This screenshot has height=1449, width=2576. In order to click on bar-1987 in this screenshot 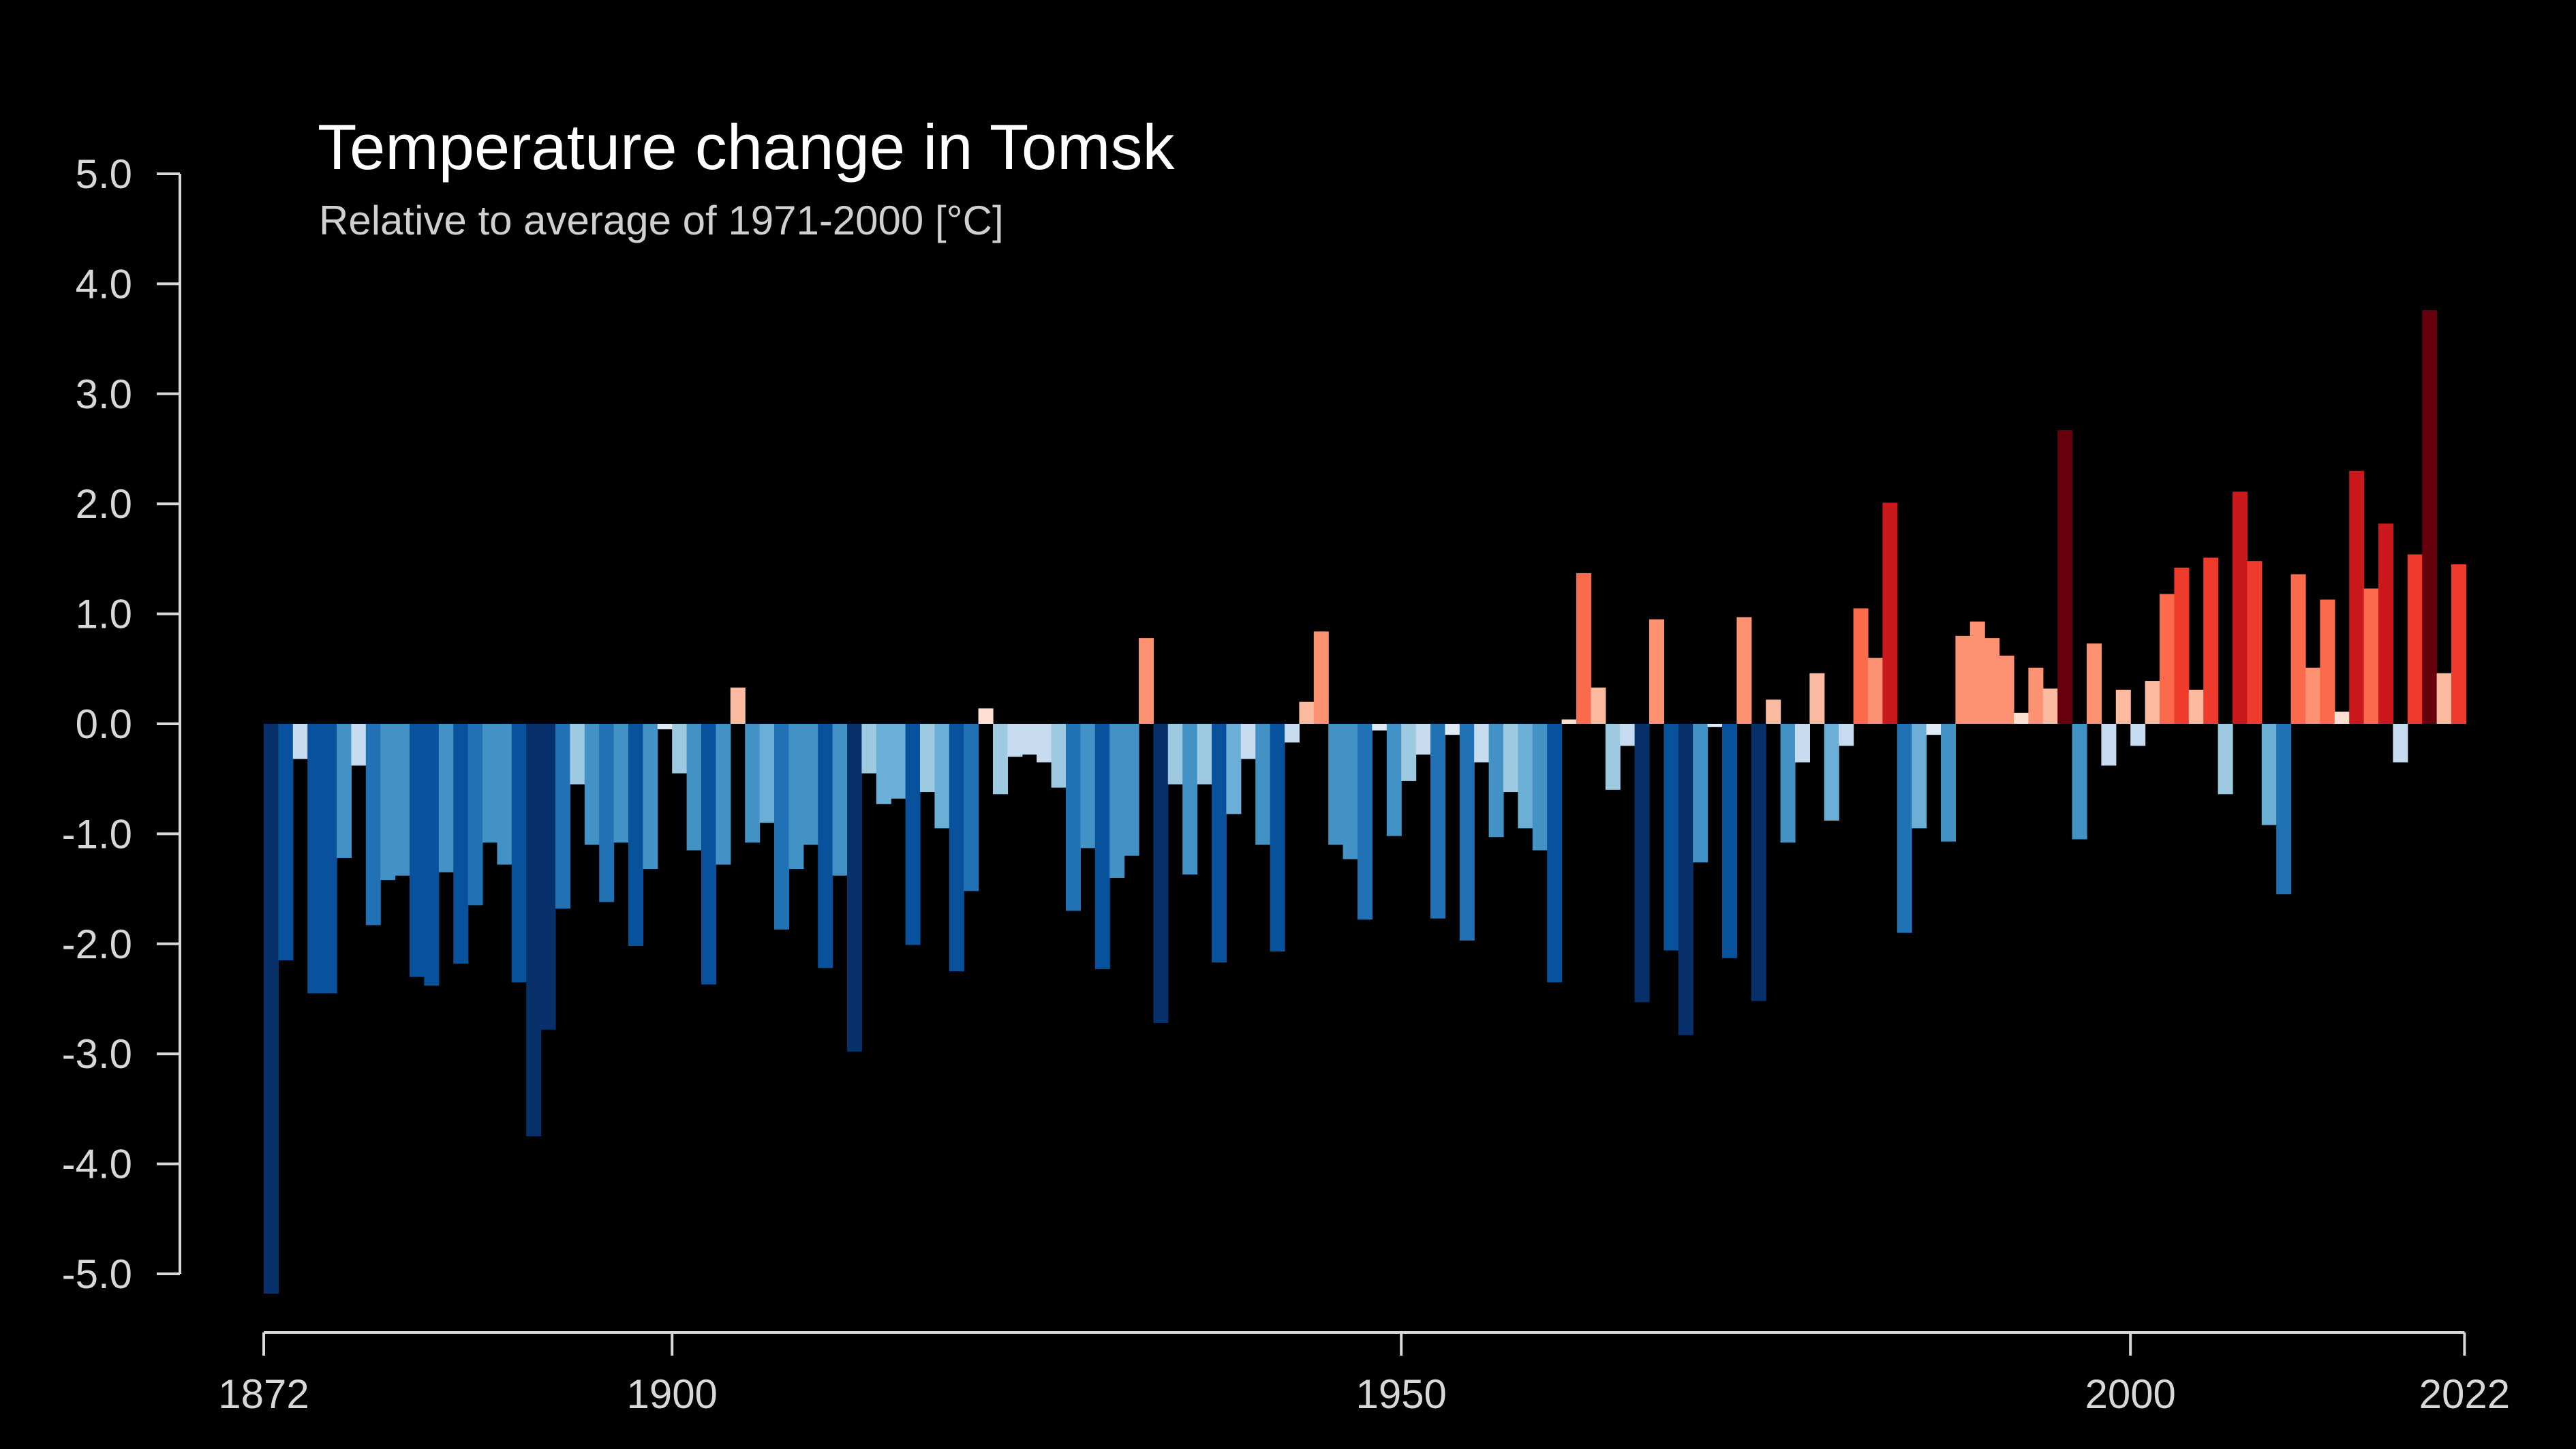, I will do `click(1949, 783)`.